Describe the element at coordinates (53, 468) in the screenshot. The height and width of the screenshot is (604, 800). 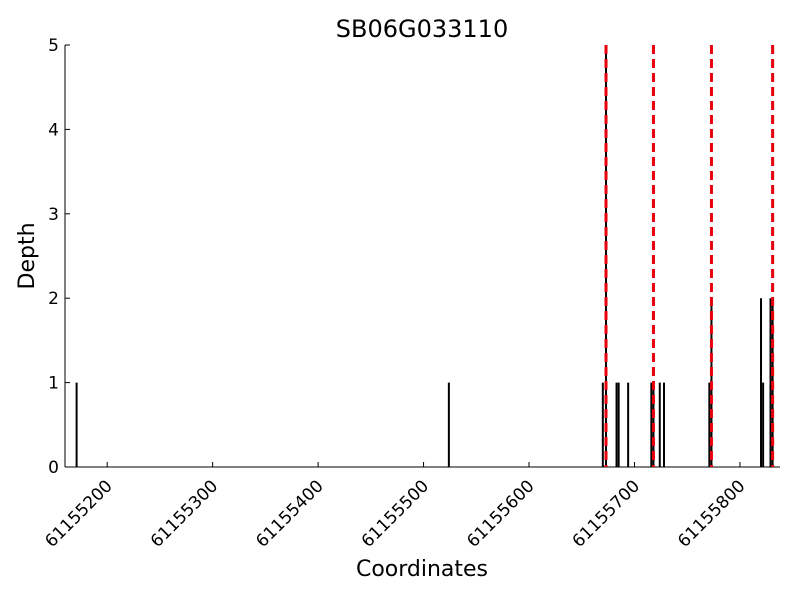
I see `y-tick-label: 0` at that location.